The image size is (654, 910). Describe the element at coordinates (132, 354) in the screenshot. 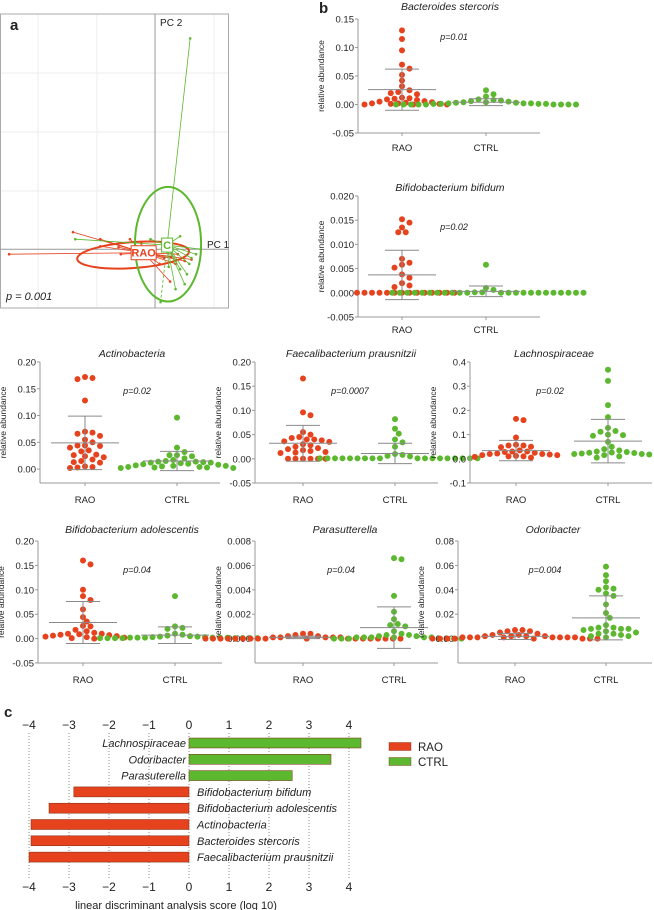

I see `plot-title: Actinobacteria` at that location.